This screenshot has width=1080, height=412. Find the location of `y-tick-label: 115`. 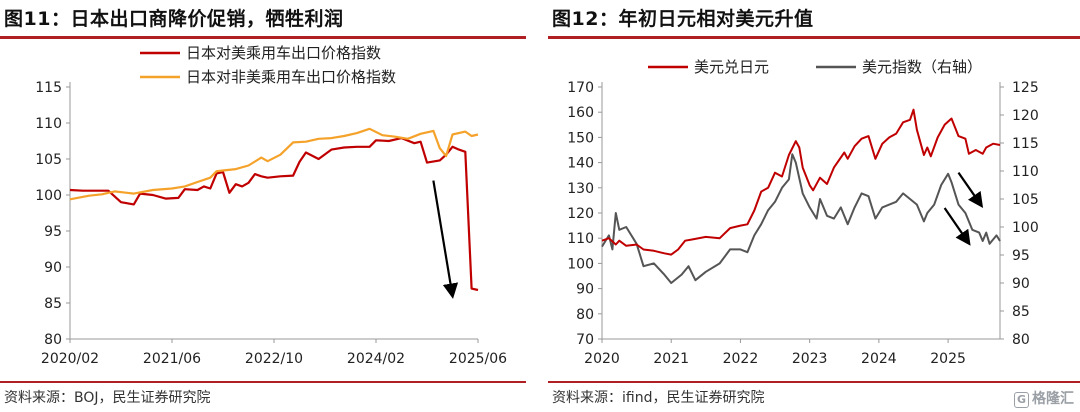

y-tick-label: 115 is located at coordinates (48, 88).